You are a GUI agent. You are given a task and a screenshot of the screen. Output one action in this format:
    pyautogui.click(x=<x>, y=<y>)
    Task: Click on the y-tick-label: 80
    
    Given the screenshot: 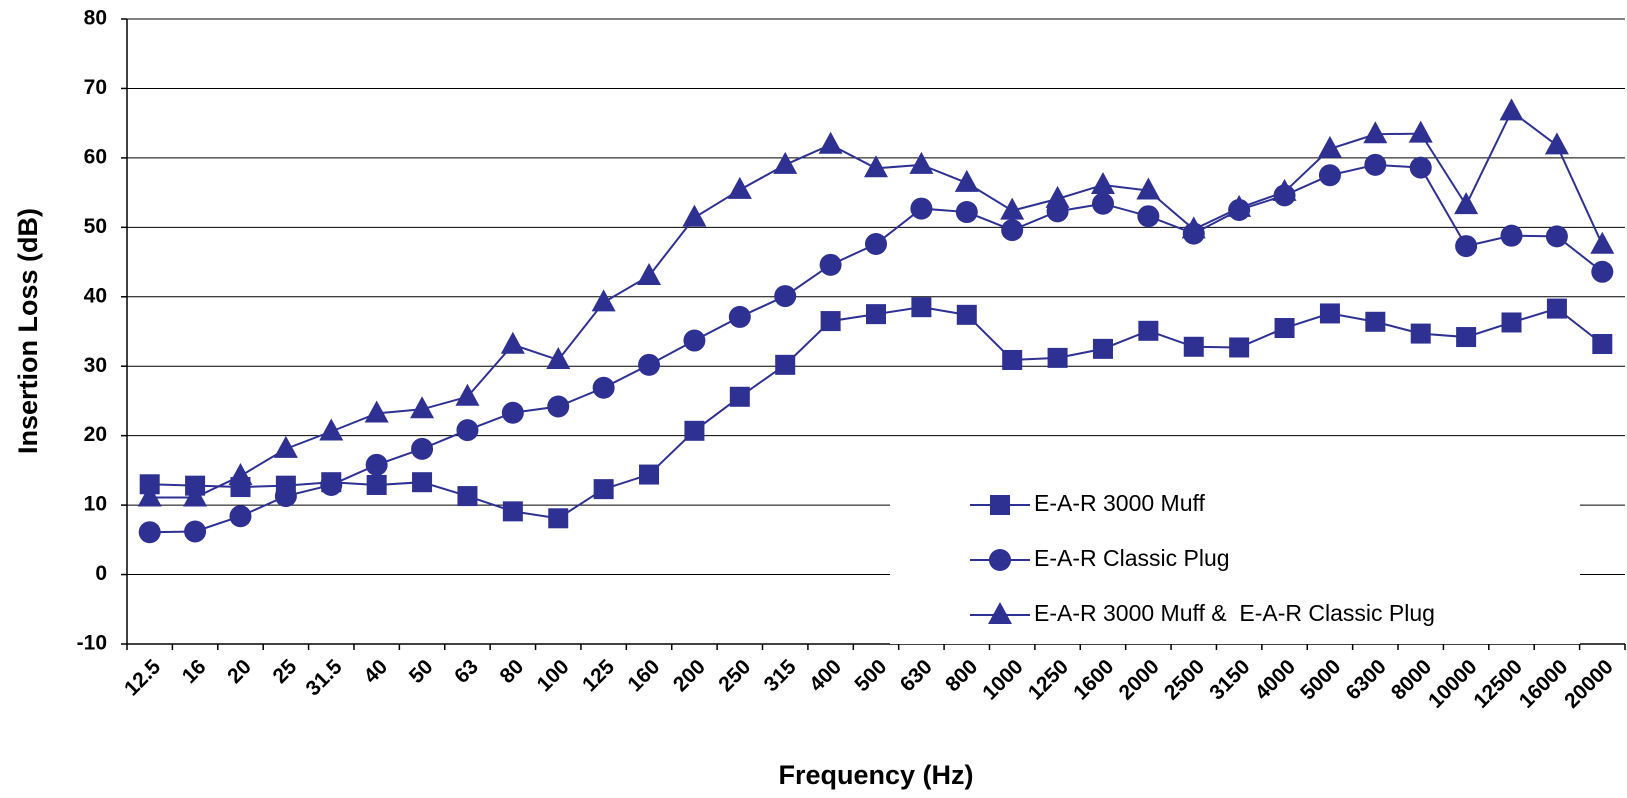 What is the action you would take?
    pyautogui.click(x=95, y=18)
    